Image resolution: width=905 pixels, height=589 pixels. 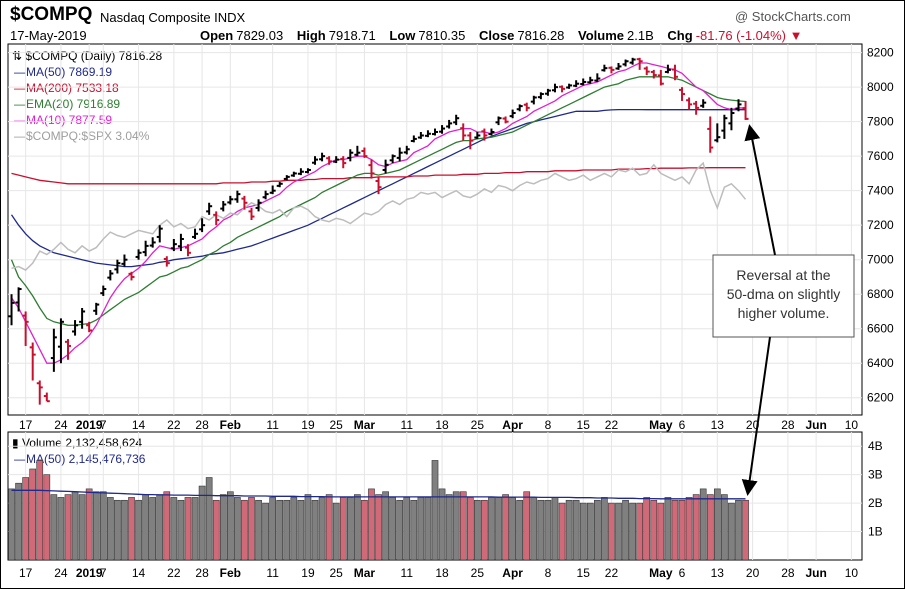 What do you see at coordinates (103, 425) in the screenshot?
I see `price-x-tick-label: 7` at bounding box center [103, 425].